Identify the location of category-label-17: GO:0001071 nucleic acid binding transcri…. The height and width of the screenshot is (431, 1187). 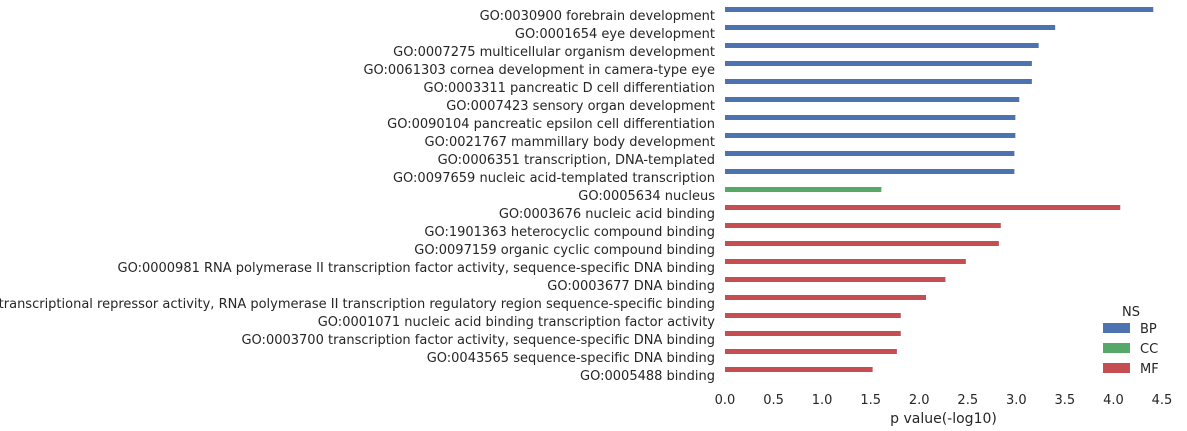
(517, 322).